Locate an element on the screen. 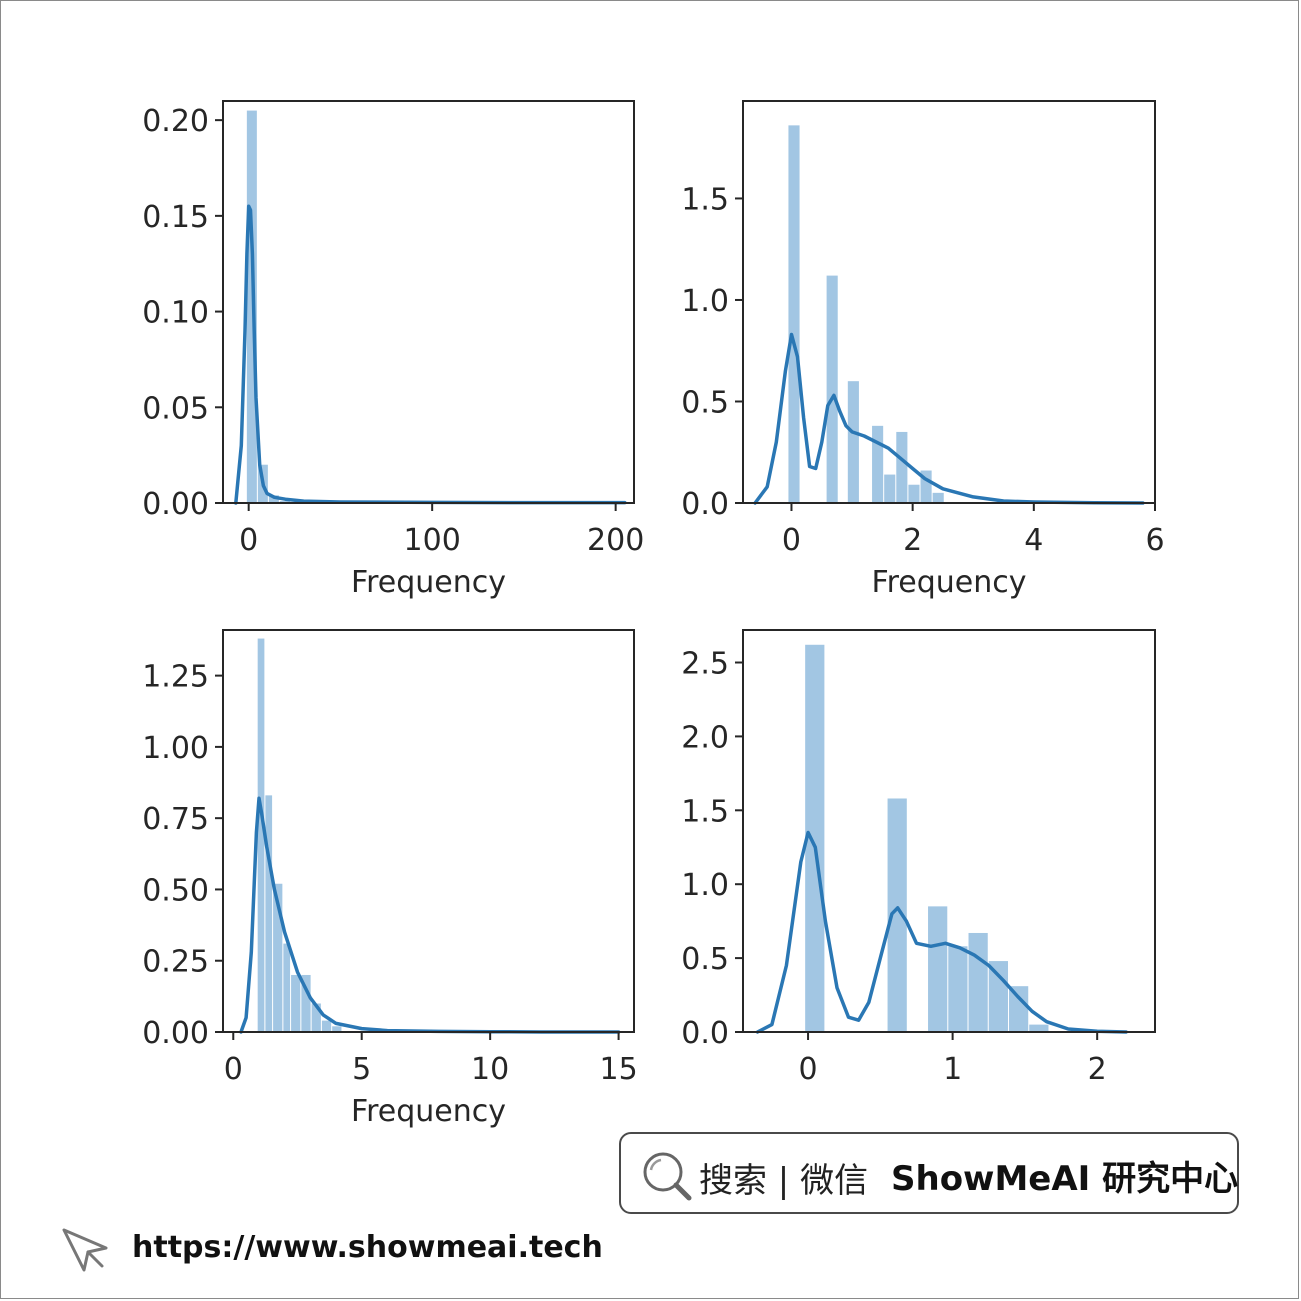 Image resolution: width=1301 pixels, height=1301 pixels. x-tick-label: 1 is located at coordinates (952, 1069).